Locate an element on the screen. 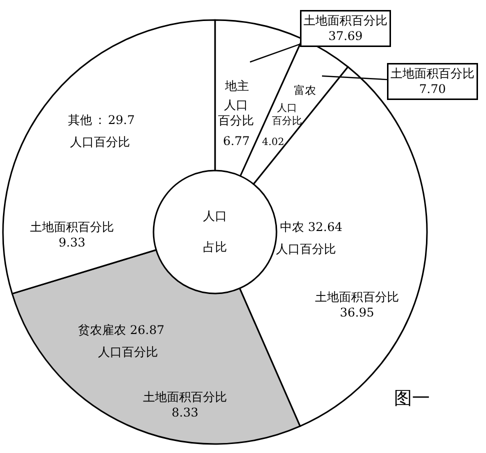 This screenshot has width=486, height=453. text: 土地面积百分比 37.69 is located at coordinates (346, 29).